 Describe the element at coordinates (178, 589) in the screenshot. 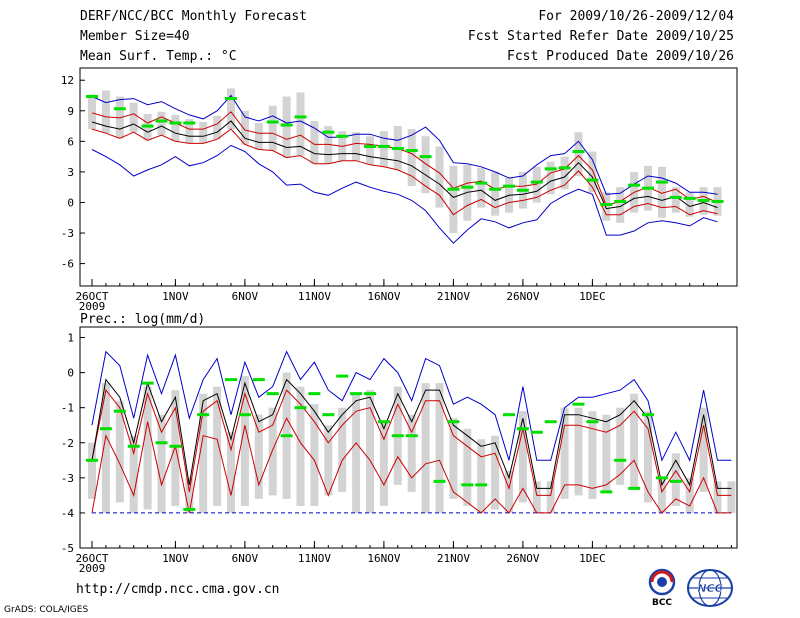

I see `website-url: http://cmdp.ncc.cma.gov.cn` at that location.